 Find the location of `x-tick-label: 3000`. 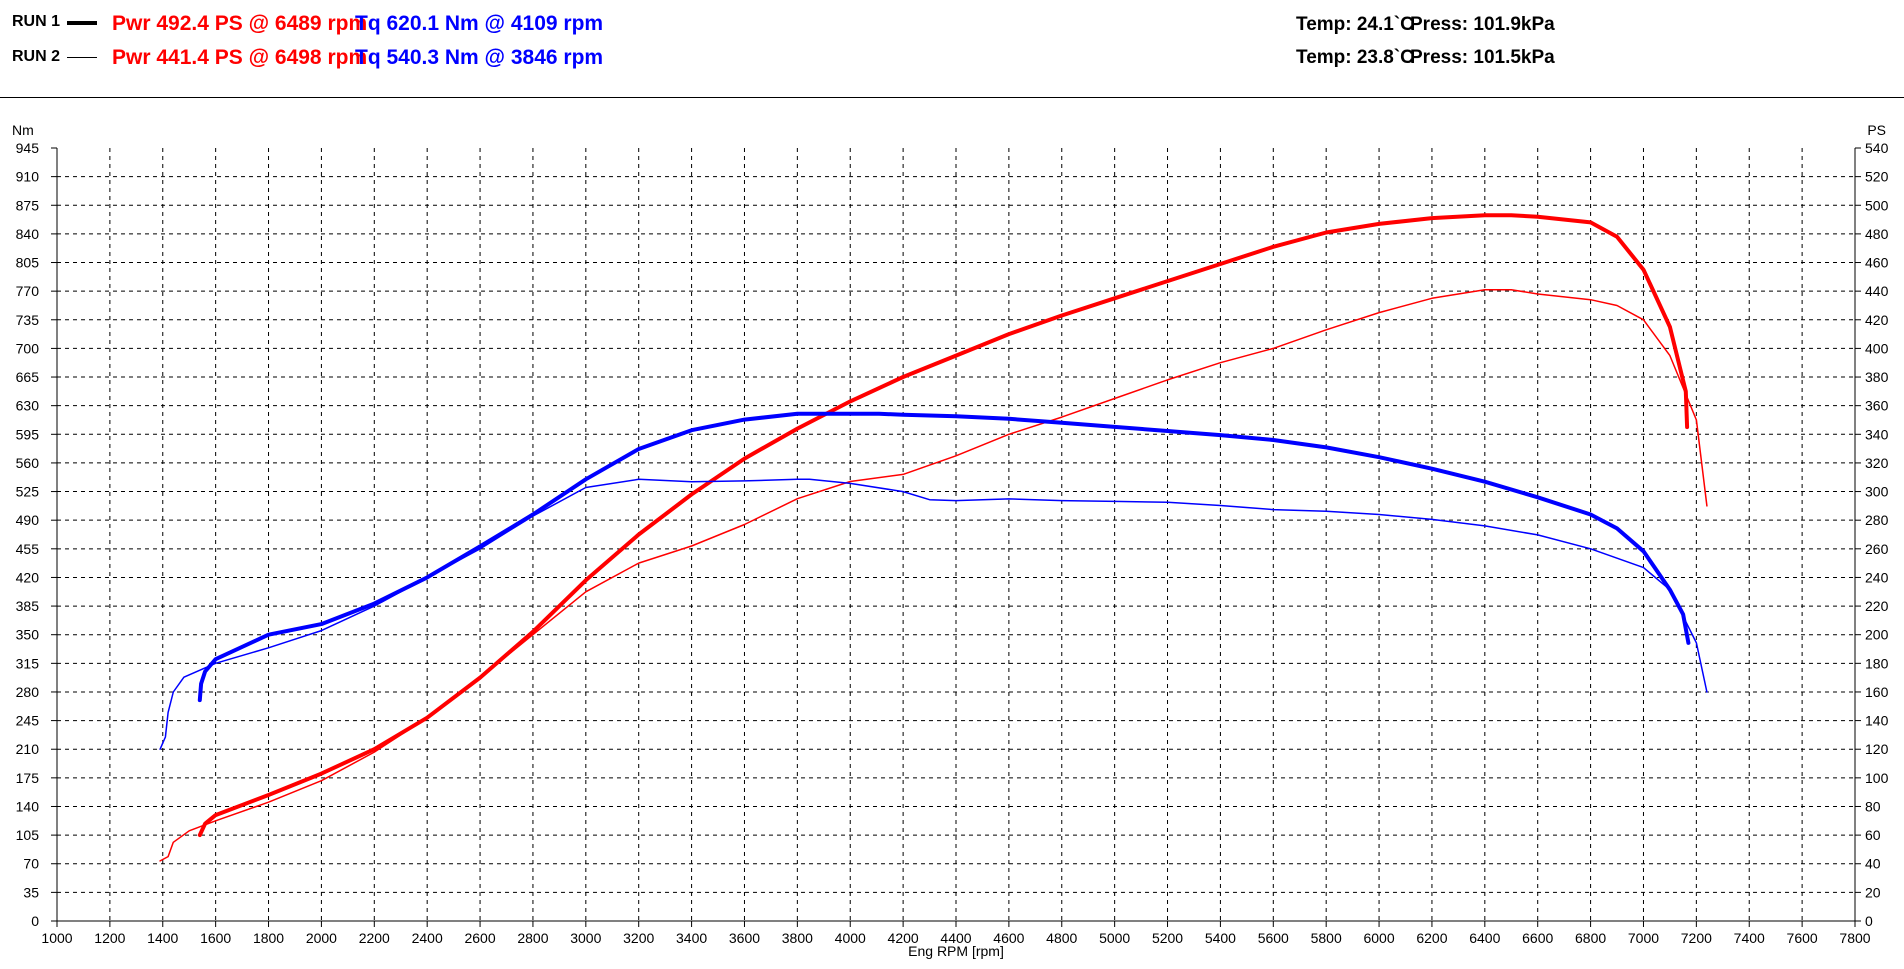

x-tick-label: 3000 is located at coordinates (585, 938).